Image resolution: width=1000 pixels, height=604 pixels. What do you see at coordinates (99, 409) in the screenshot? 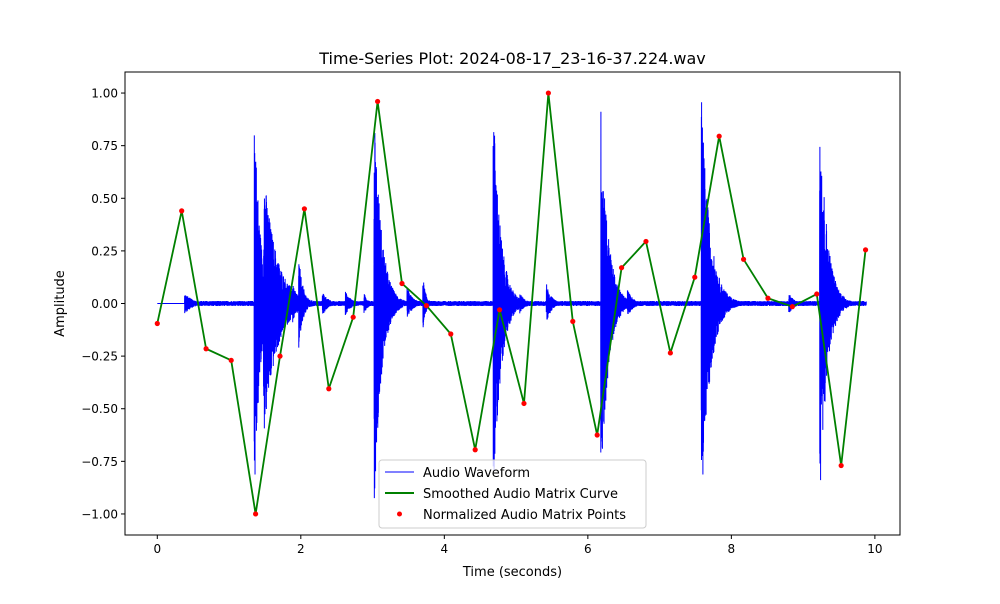
I see `y-tick-label: −0.50` at bounding box center [99, 409].